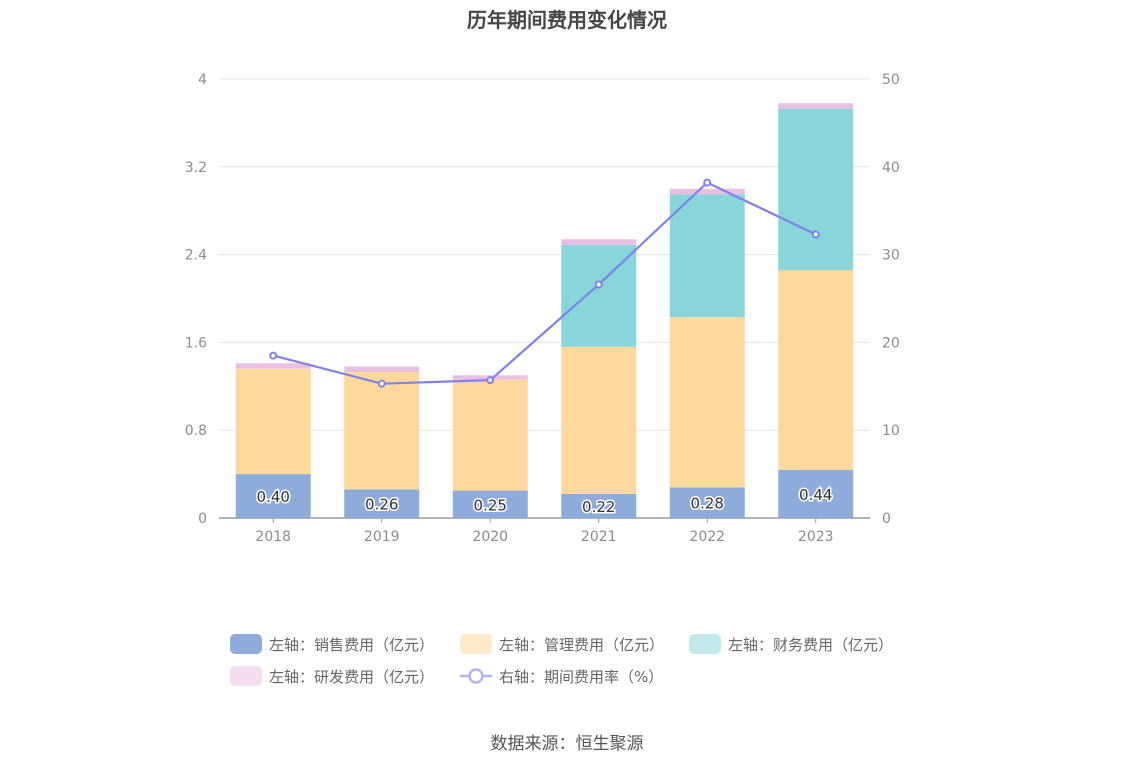  Describe the element at coordinates (382, 537) in the screenshot. I see `x-tick-label: 2019` at that location.